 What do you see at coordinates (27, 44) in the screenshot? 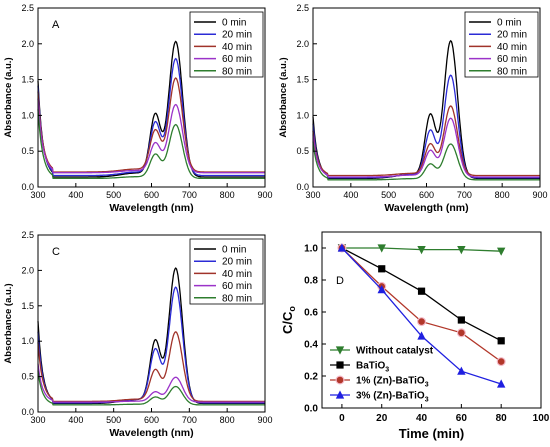
I see `y-tick-label: 2.0` at bounding box center [27, 44].